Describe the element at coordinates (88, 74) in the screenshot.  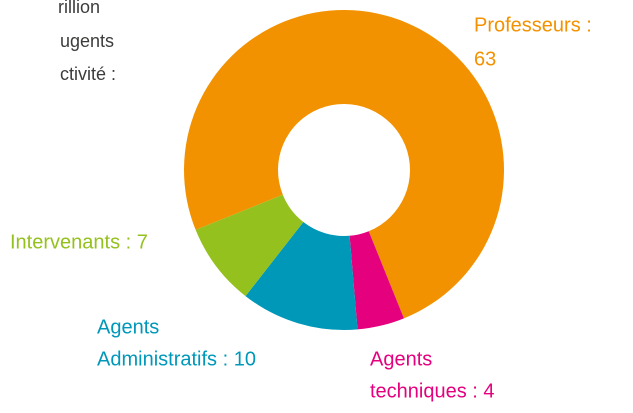
I see `intro-text: ctivité :` at that location.